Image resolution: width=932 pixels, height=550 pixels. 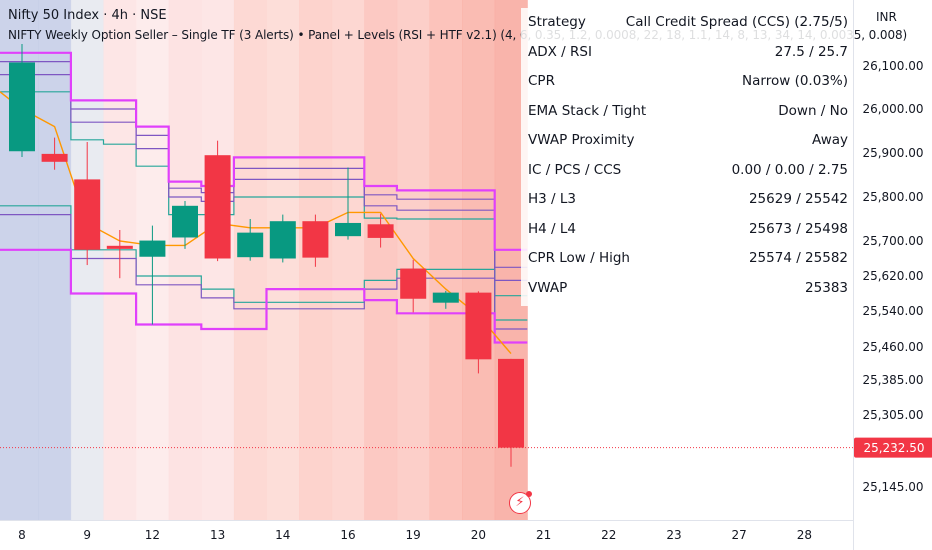 I want to click on panel-row-adx-rsi: ADX / RSI 27.5 / 25.7, so click(x=687, y=52).